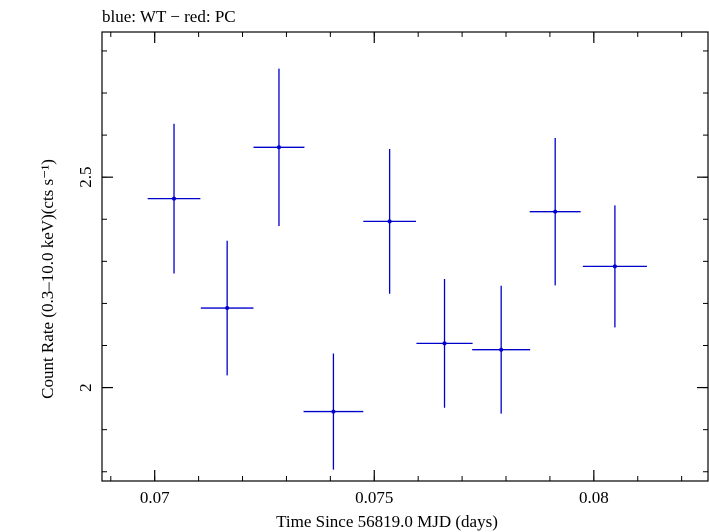 This screenshot has width=709, height=532. Describe the element at coordinates (387, 521) in the screenshot. I see `x-axis-label: Time Since 56819.0 MJD (days)` at that location.